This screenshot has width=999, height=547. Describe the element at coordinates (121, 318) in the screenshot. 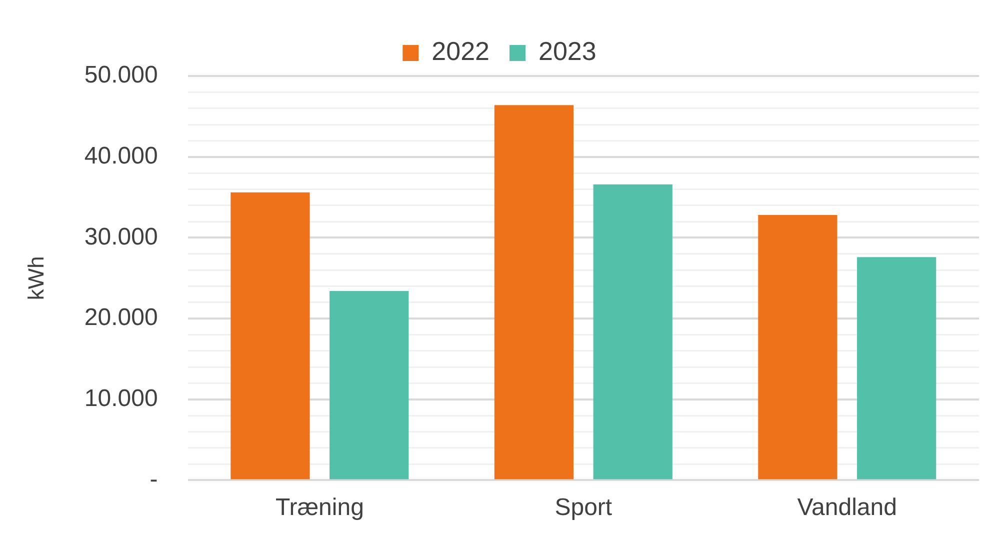

I see `y-tick-label: 20.000` at that location.